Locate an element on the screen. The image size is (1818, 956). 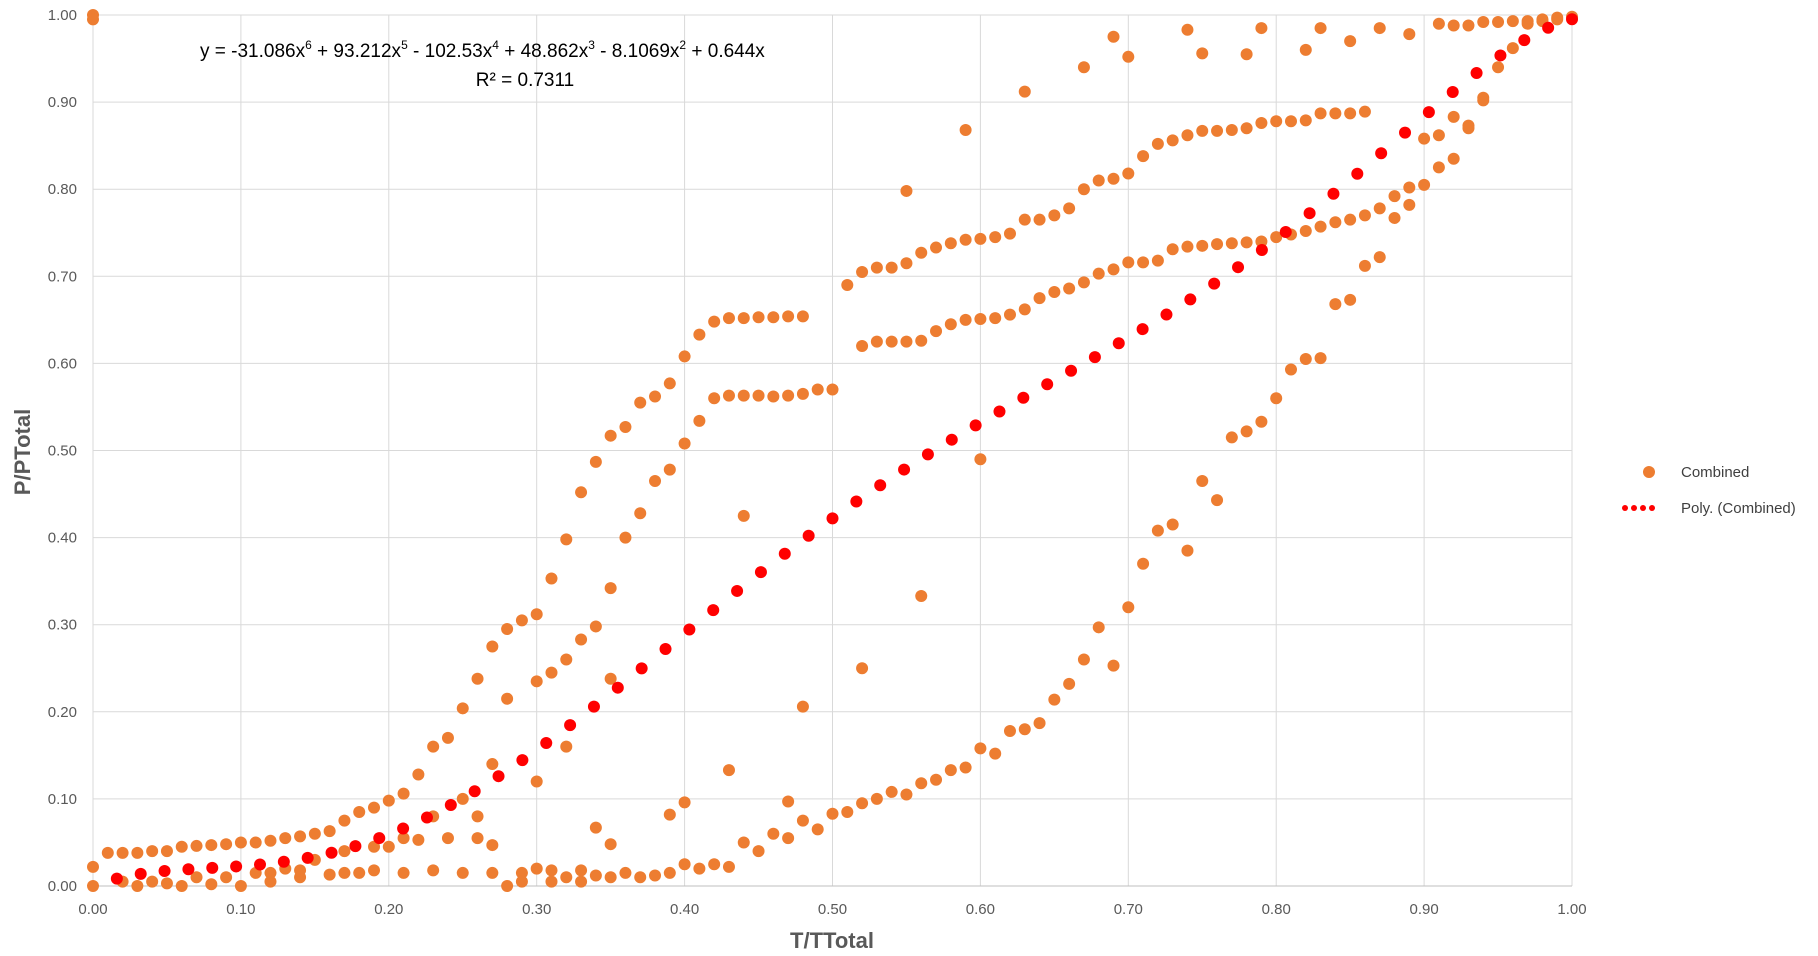
x-axis-title: T/TTotal is located at coordinates (832, 940).